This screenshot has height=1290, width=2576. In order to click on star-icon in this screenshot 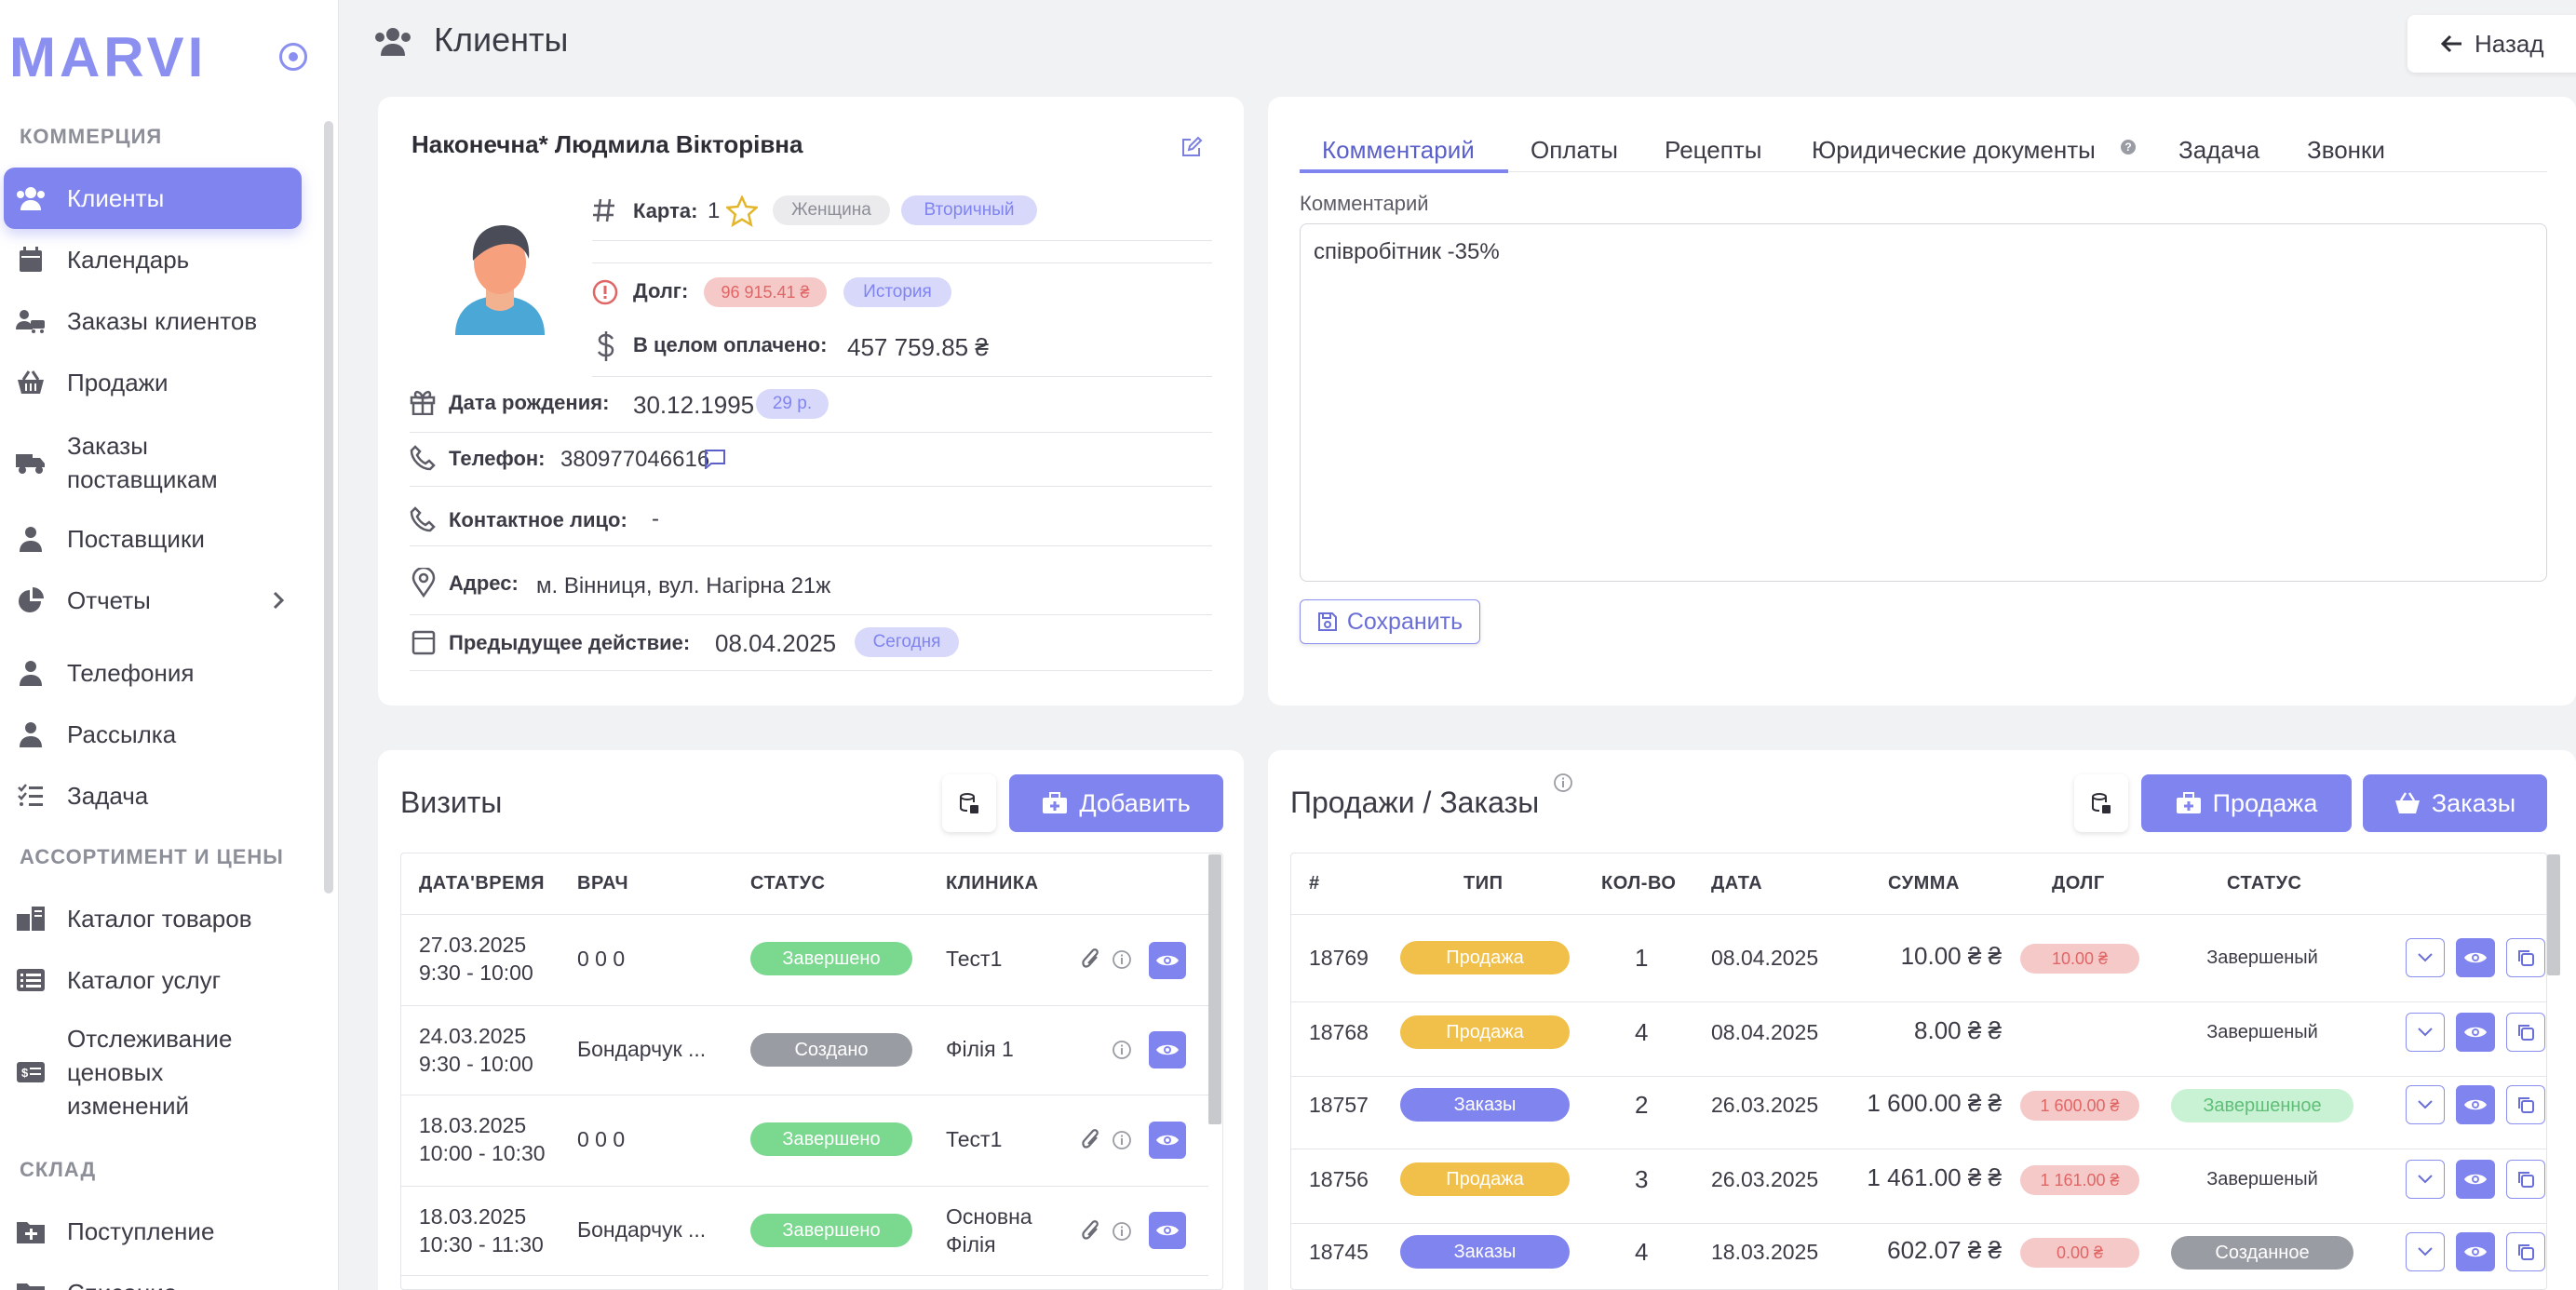, I will do `click(742, 211)`.